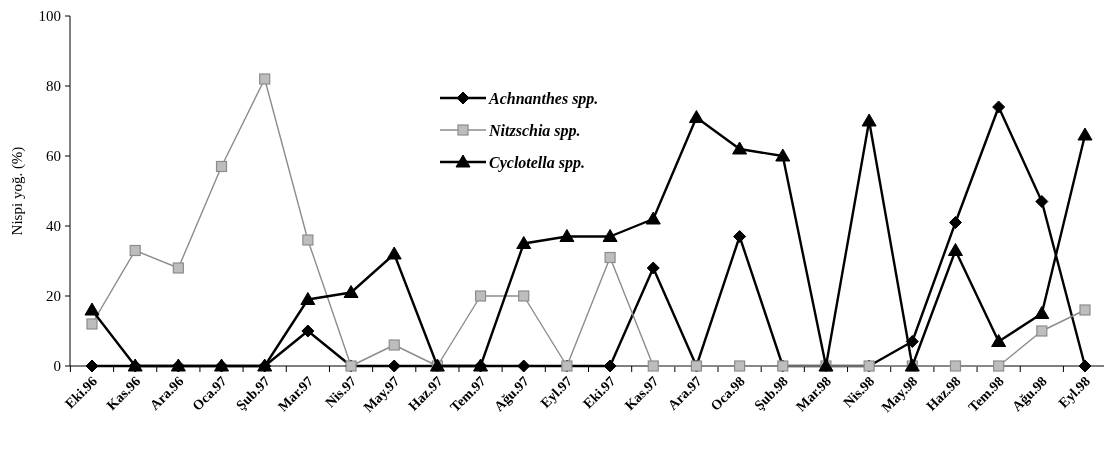 This screenshot has height=452, width=1104. What do you see at coordinates (537, 162) in the screenshot?
I see `legend-label: Cyclotella spp.` at bounding box center [537, 162].